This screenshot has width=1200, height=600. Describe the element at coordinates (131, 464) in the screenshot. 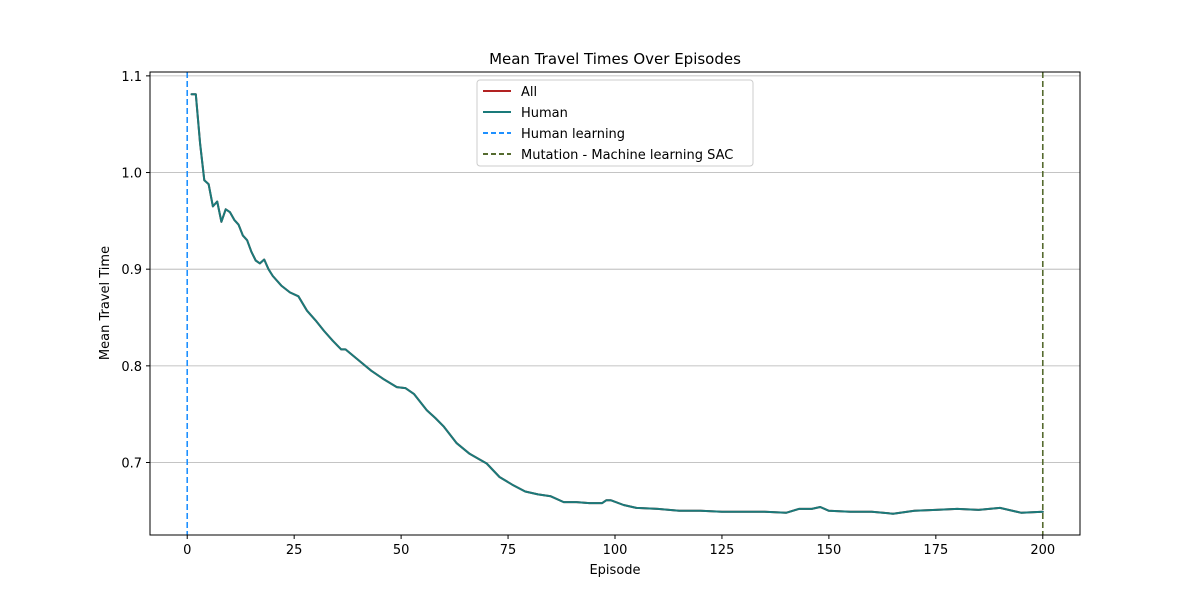

I see `y-tick-label: 0.7` at that location.